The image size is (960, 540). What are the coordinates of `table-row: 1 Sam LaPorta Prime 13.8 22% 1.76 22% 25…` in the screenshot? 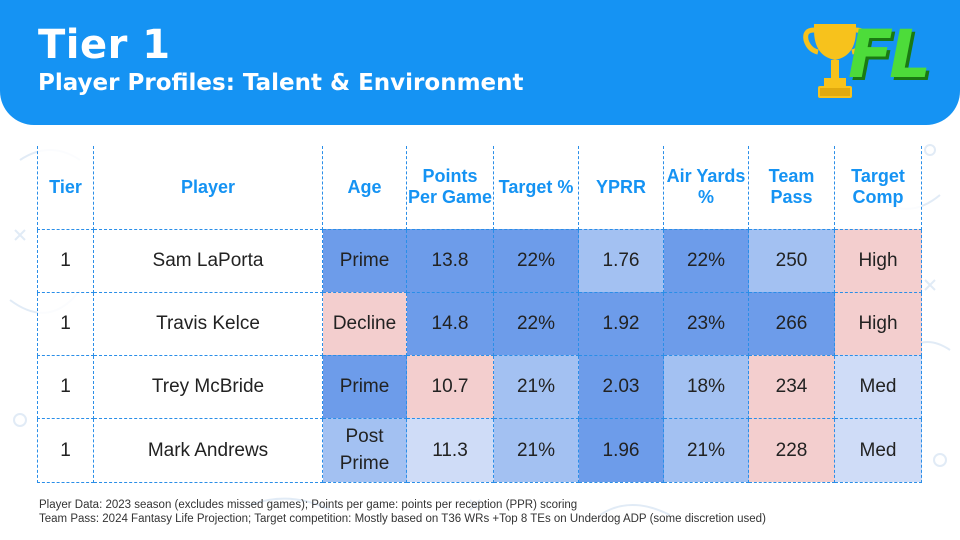 It's located at (479, 260).